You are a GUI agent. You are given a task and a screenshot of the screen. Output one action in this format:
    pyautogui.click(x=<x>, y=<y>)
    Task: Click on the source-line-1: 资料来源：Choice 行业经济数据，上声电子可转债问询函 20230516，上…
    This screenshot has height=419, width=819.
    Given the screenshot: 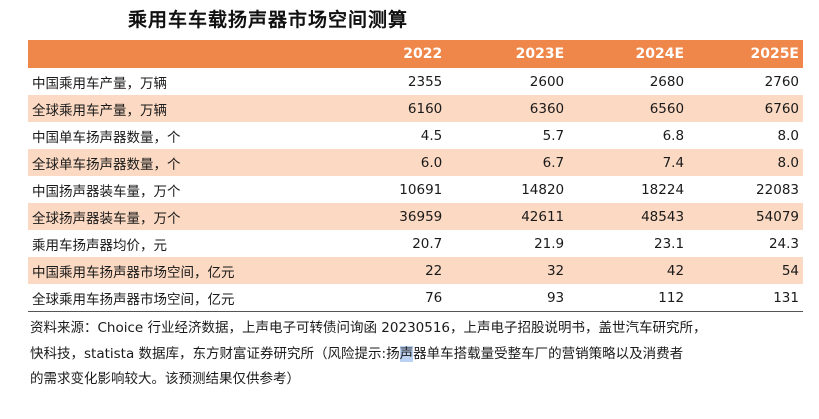 What is the action you would take?
    pyautogui.click(x=368, y=328)
    